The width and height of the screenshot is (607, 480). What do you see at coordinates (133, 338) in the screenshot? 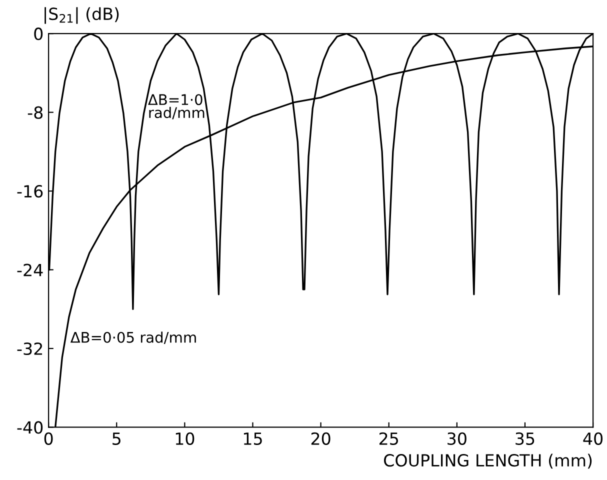
I see `annotation: ΔB=0·05 rad/mm` at bounding box center [133, 338].